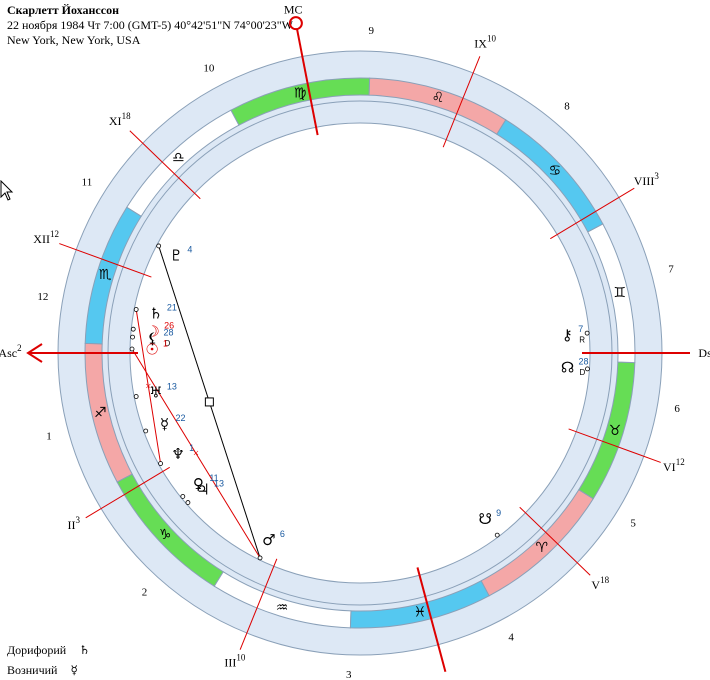 The height and width of the screenshot is (680, 710). Describe the element at coordinates (100, 413) in the screenshot. I see `sagittarius-icon: ♐` at that location.